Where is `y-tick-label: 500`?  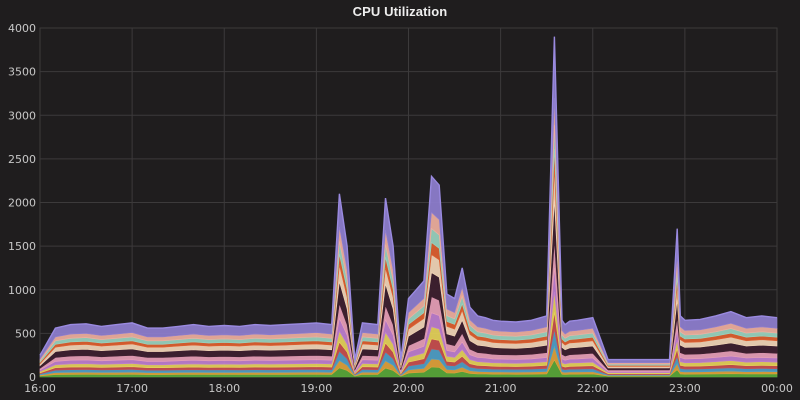
y-tick-label: 500 is located at coordinates (25, 333).